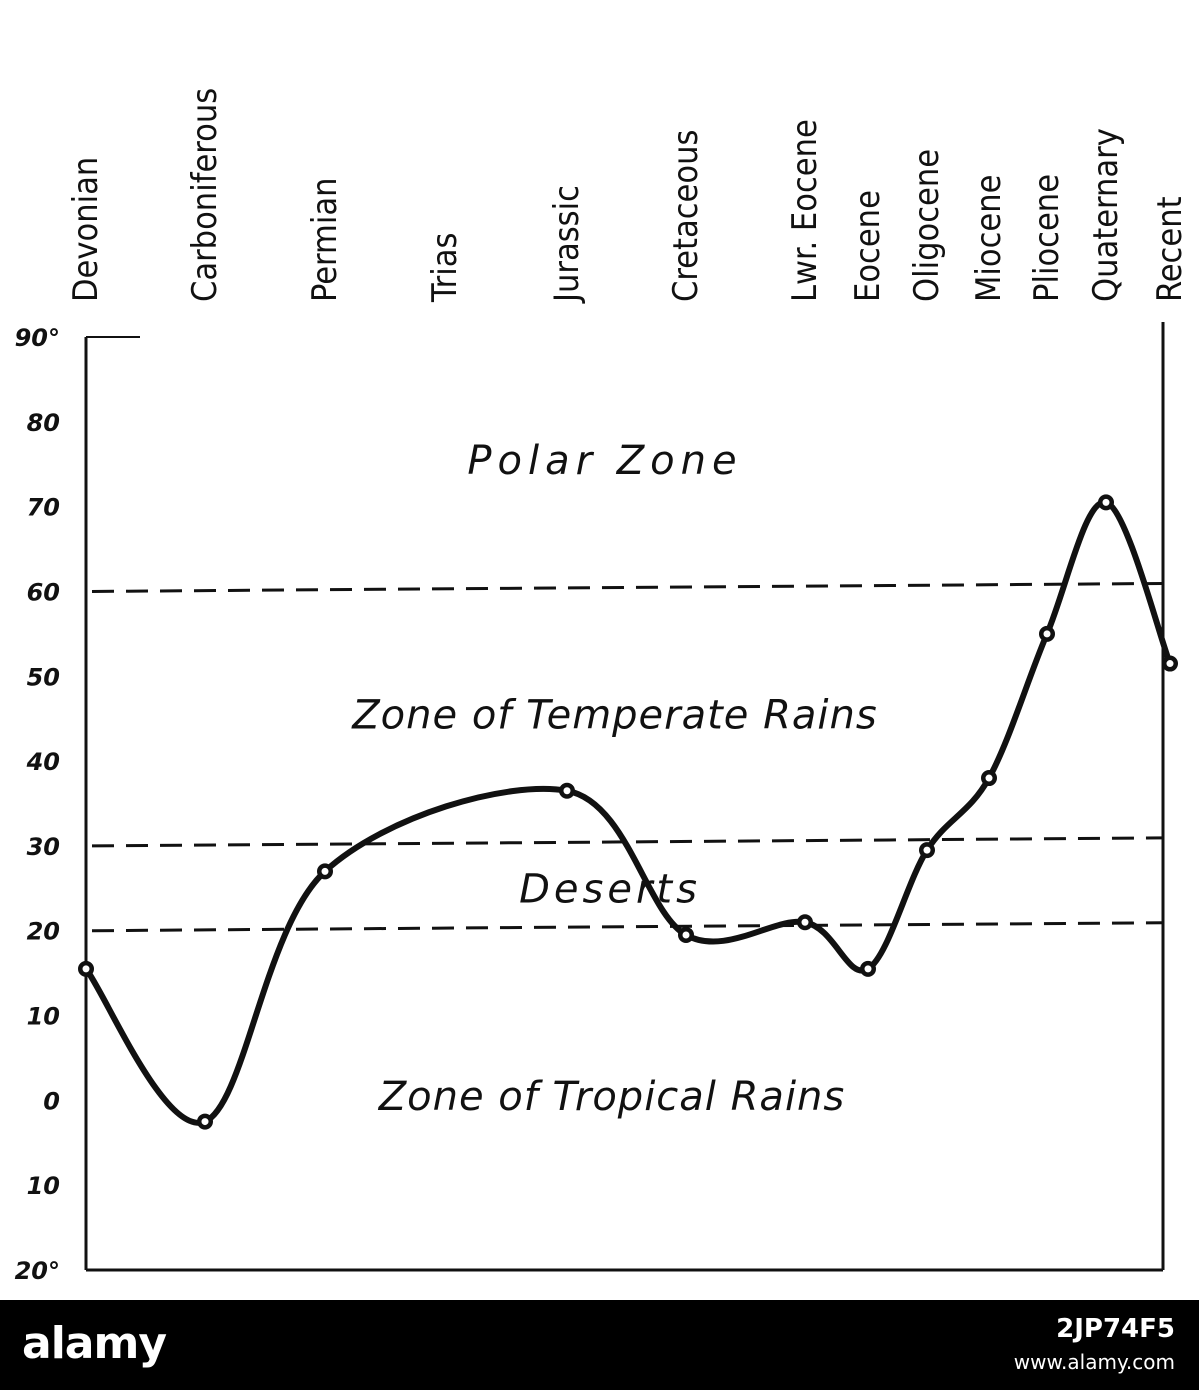 The image size is (1199, 1390). What do you see at coordinates (37, 804) in the screenshot?
I see `y-axis-ticks: 90° 80 70 60 50 40 30 20 10 0 10 20°` at bounding box center [37, 804].